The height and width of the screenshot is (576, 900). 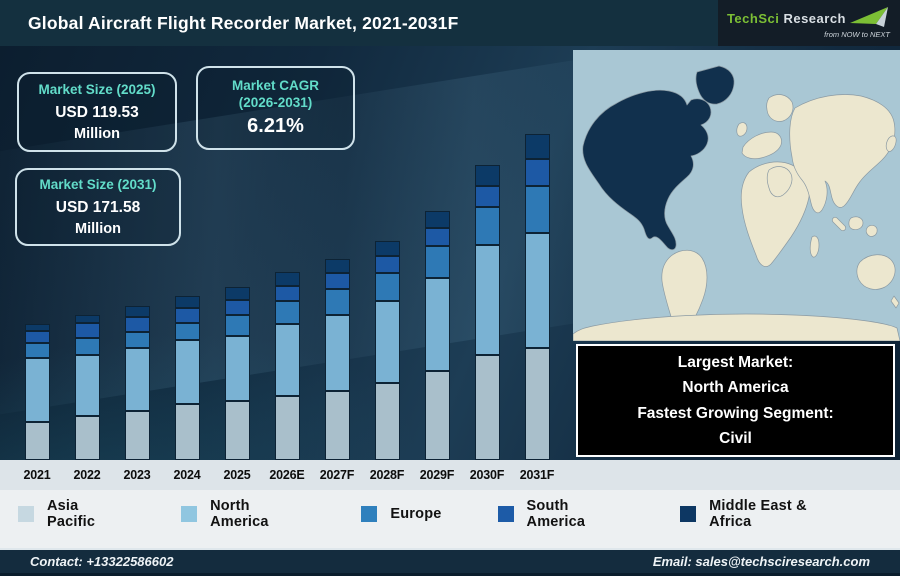 I want to click on year-column-2024: 2024, so click(x=187, y=268).